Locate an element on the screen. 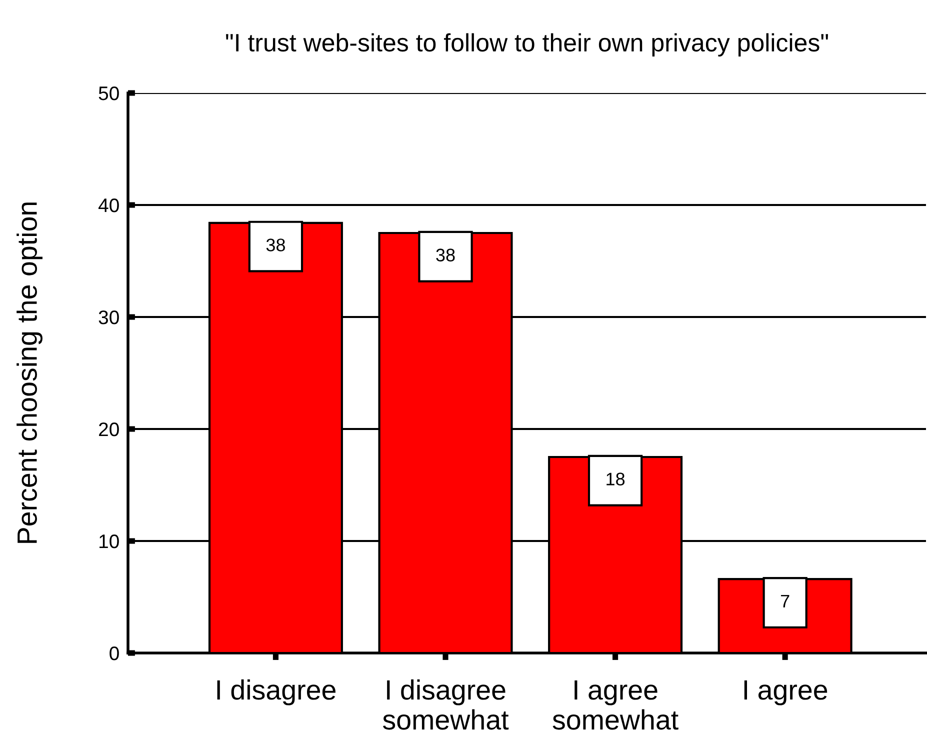  x-tick-label: I disagree somewhat is located at coordinates (445, 704).